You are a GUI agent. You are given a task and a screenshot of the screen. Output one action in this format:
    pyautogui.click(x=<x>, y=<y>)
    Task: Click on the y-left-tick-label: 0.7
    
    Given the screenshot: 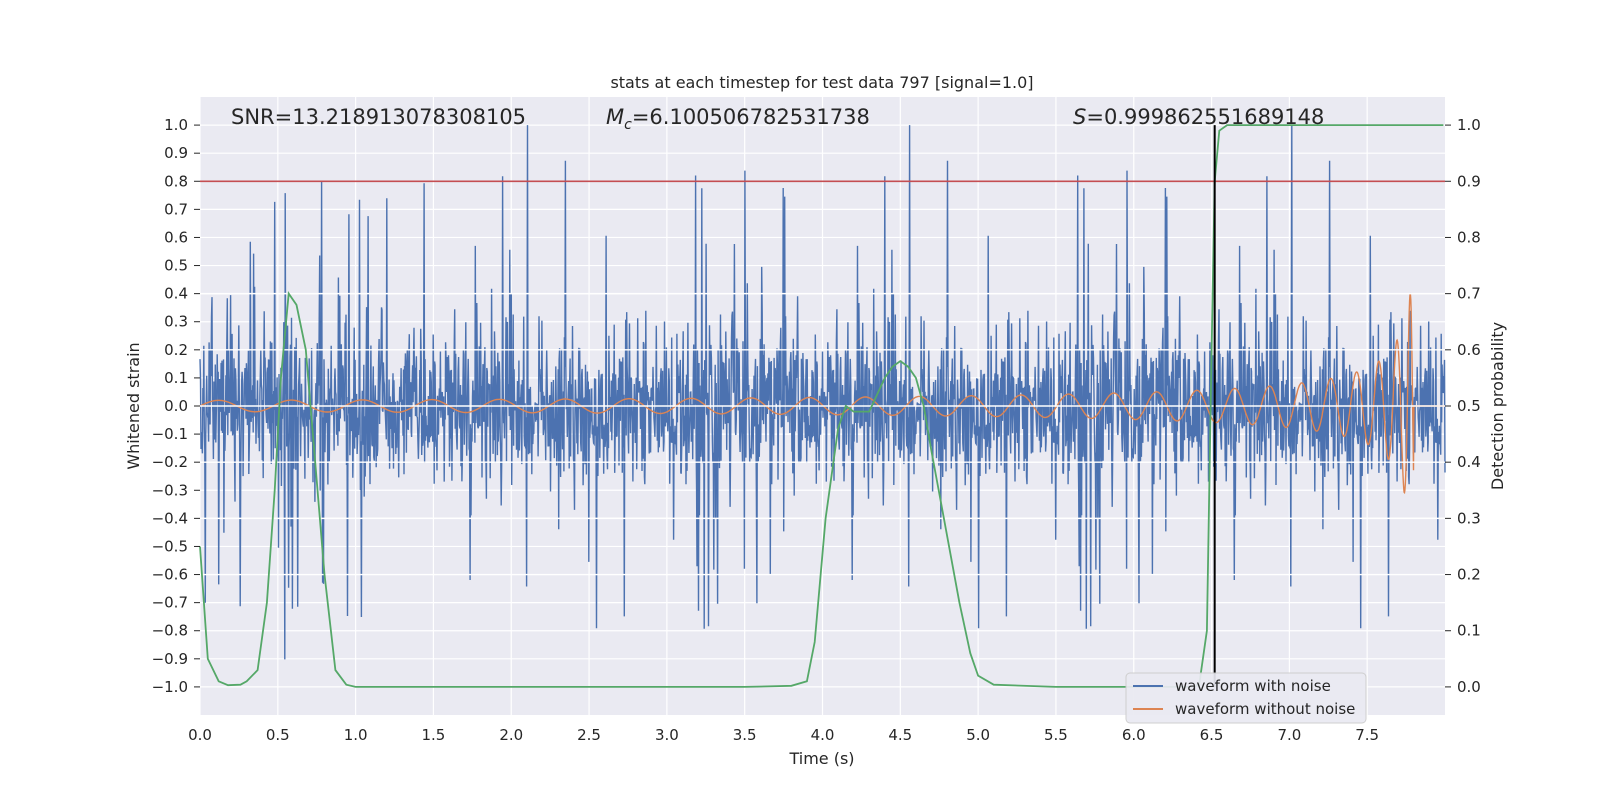 What is the action you would take?
    pyautogui.click(x=176, y=209)
    